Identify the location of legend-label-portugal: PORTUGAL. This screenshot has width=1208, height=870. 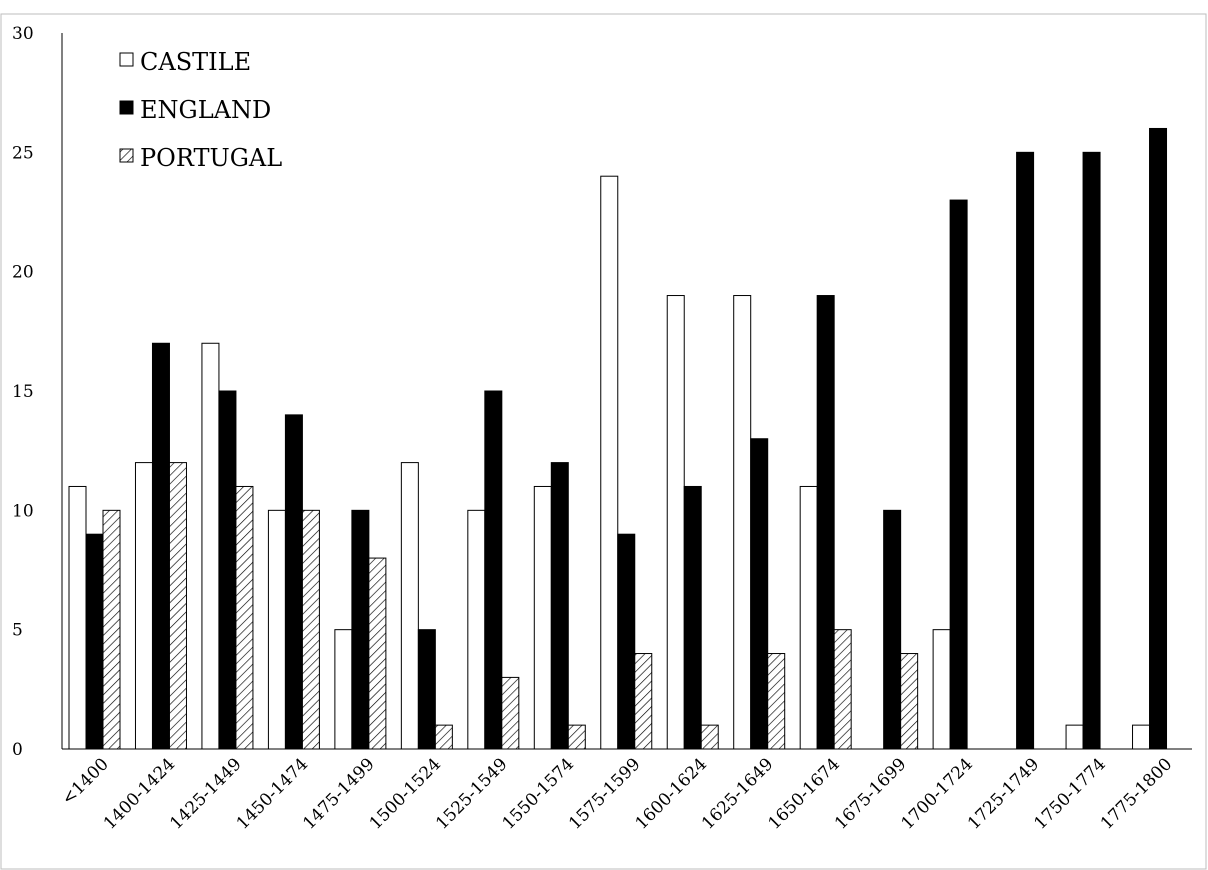
(211, 158).